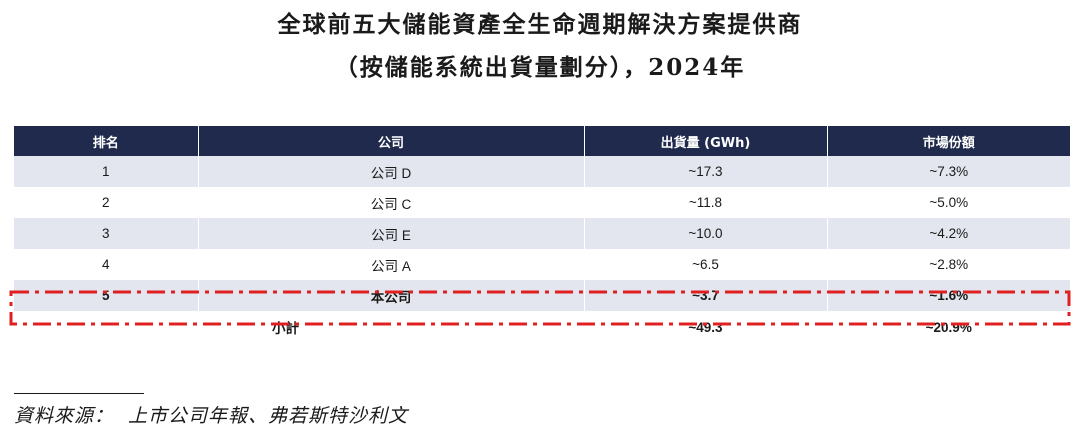 The width and height of the screenshot is (1080, 434). I want to click on cell-share: ~7.3%, so click(948, 171).